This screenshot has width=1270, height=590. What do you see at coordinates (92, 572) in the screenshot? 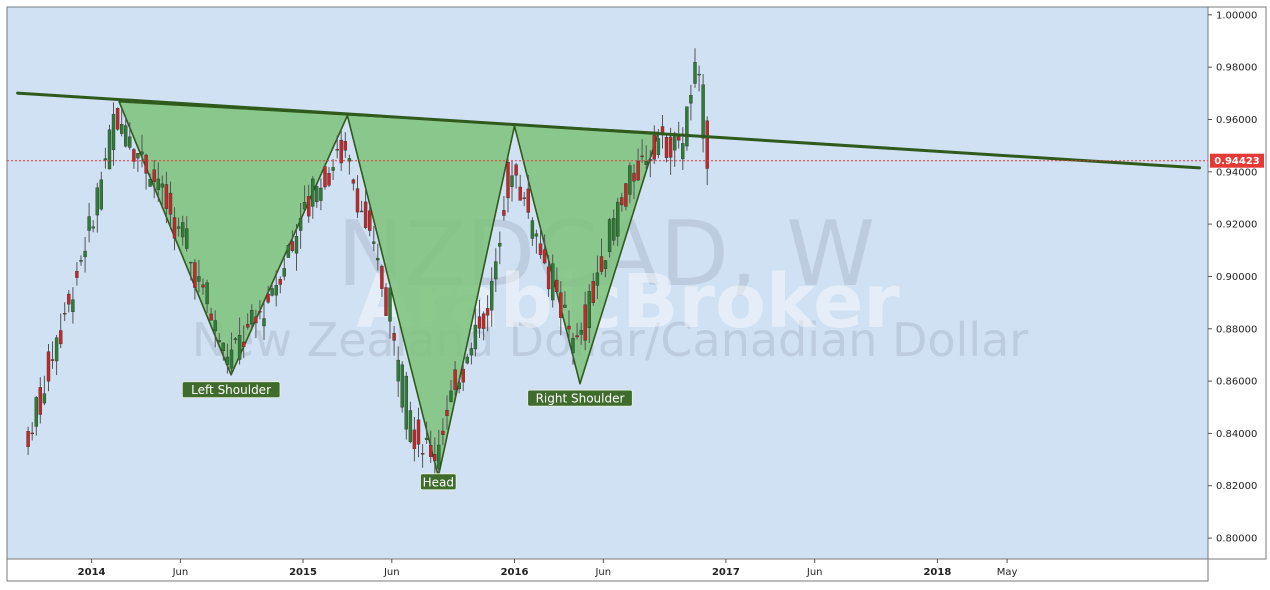
I see `x-tick-label: 2014` at bounding box center [92, 572].